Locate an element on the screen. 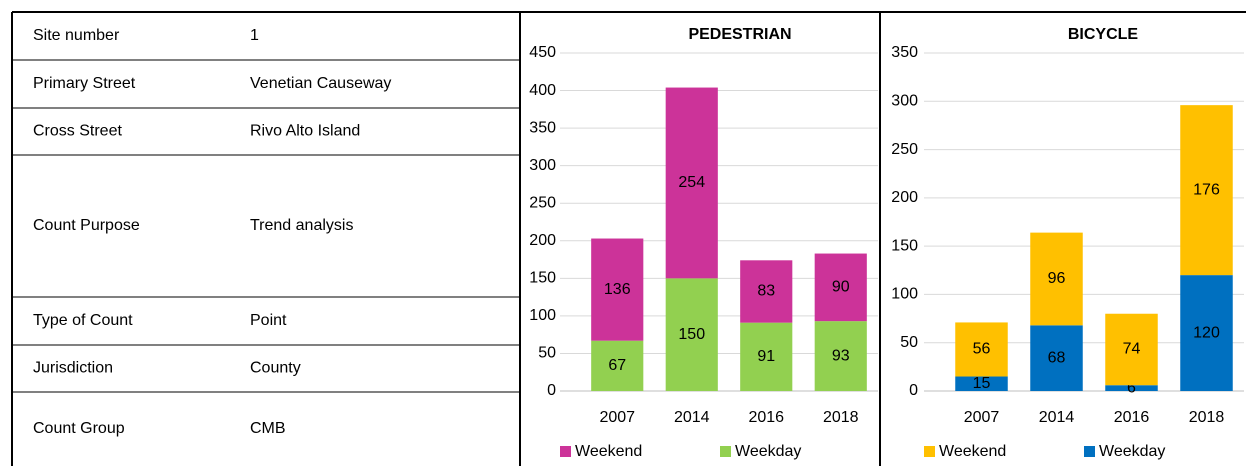  cell-value: County is located at coordinates (275, 368).